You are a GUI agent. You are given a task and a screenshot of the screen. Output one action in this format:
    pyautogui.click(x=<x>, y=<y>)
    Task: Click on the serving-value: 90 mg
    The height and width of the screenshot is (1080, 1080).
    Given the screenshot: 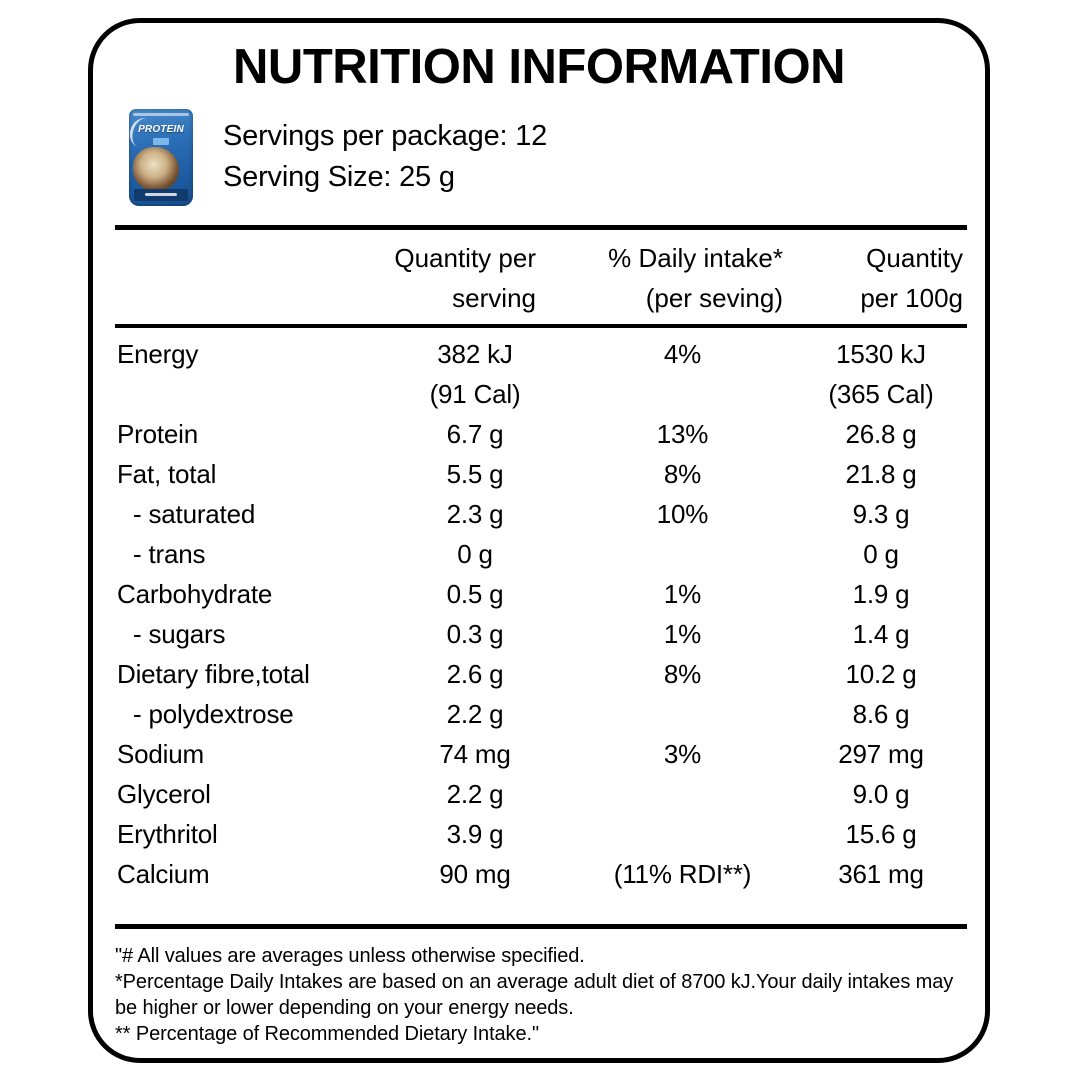 What is the action you would take?
    pyautogui.click(x=475, y=874)
    